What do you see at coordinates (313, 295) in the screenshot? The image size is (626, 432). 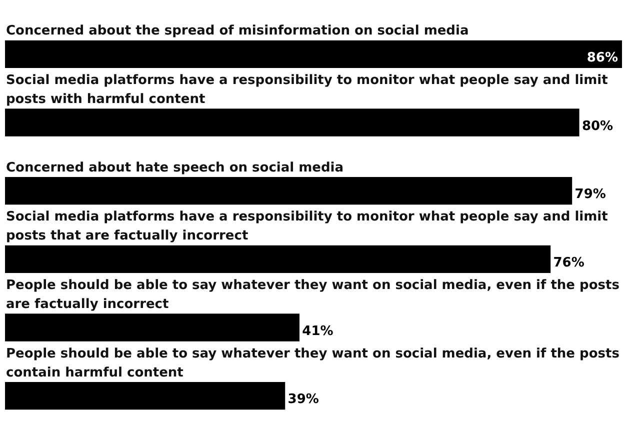 I see `y-tick-label: People should be able to say whatever they want on social media, even if the posts are factually incorrect` at bounding box center [313, 295].